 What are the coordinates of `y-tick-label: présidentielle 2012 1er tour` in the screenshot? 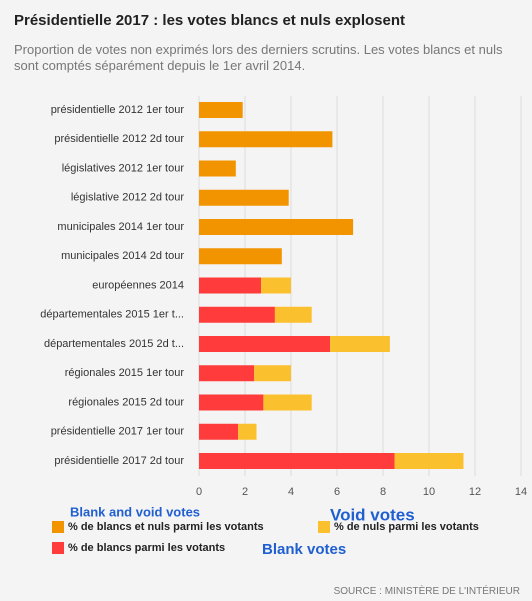 It's located at (118, 110).